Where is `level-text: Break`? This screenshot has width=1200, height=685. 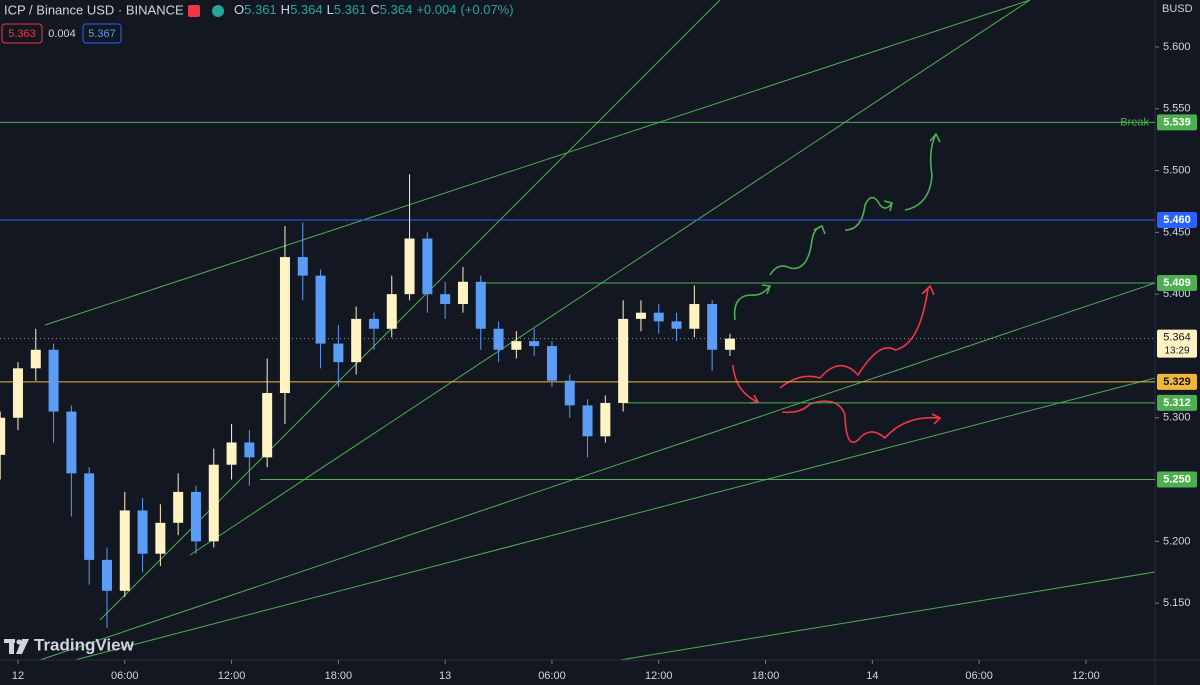 level-text: Break is located at coordinates (1134, 122).